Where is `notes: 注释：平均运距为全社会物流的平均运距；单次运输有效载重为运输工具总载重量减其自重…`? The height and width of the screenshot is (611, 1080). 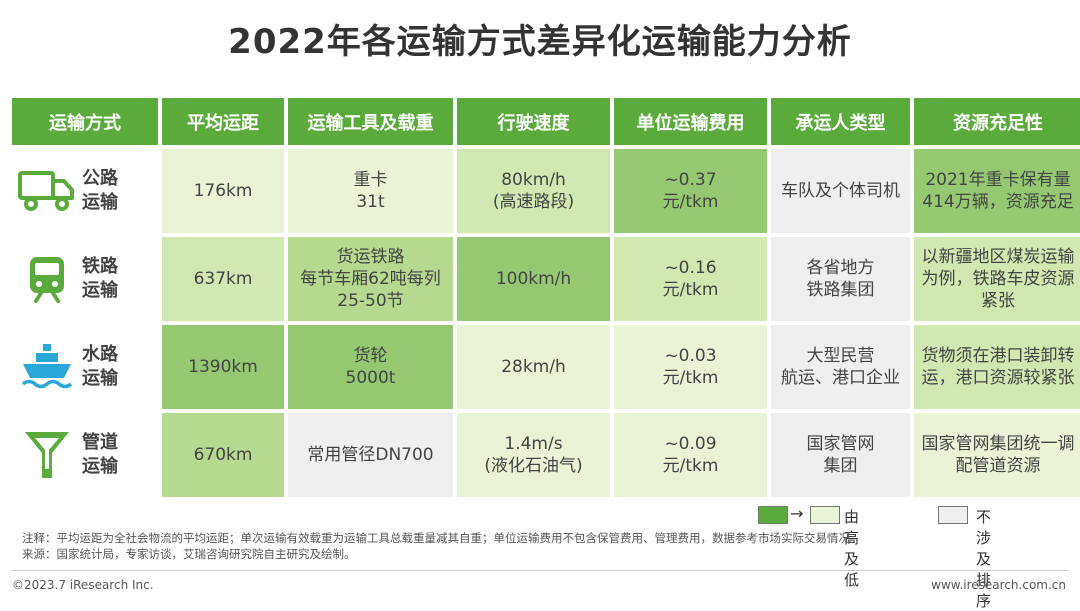
notes: 注释：平均运距为全社会物流的平均运距；单次运输有效载重为运输工具总载重量减其自重… is located at coordinates (442, 546).